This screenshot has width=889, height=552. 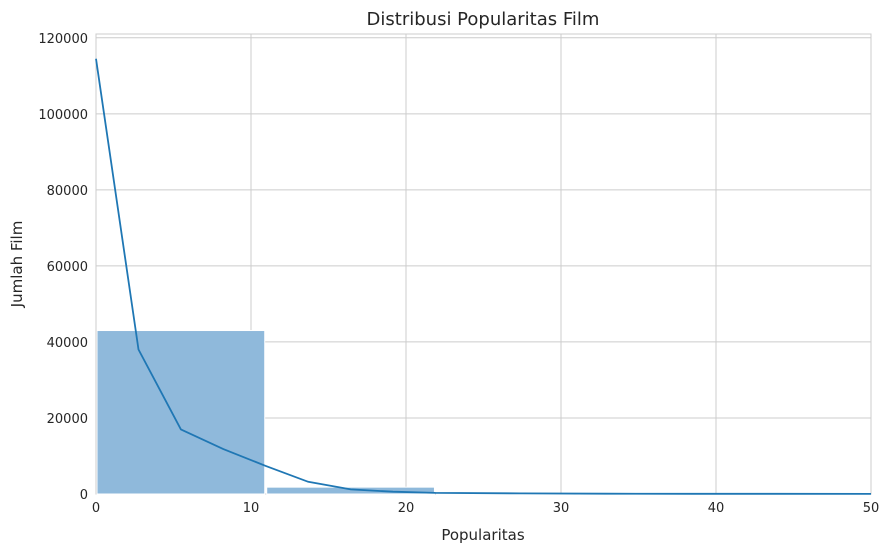 What do you see at coordinates (67, 343) in the screenshot?
I see `y-tick-label: 40000` at bounding box center [67, 343].